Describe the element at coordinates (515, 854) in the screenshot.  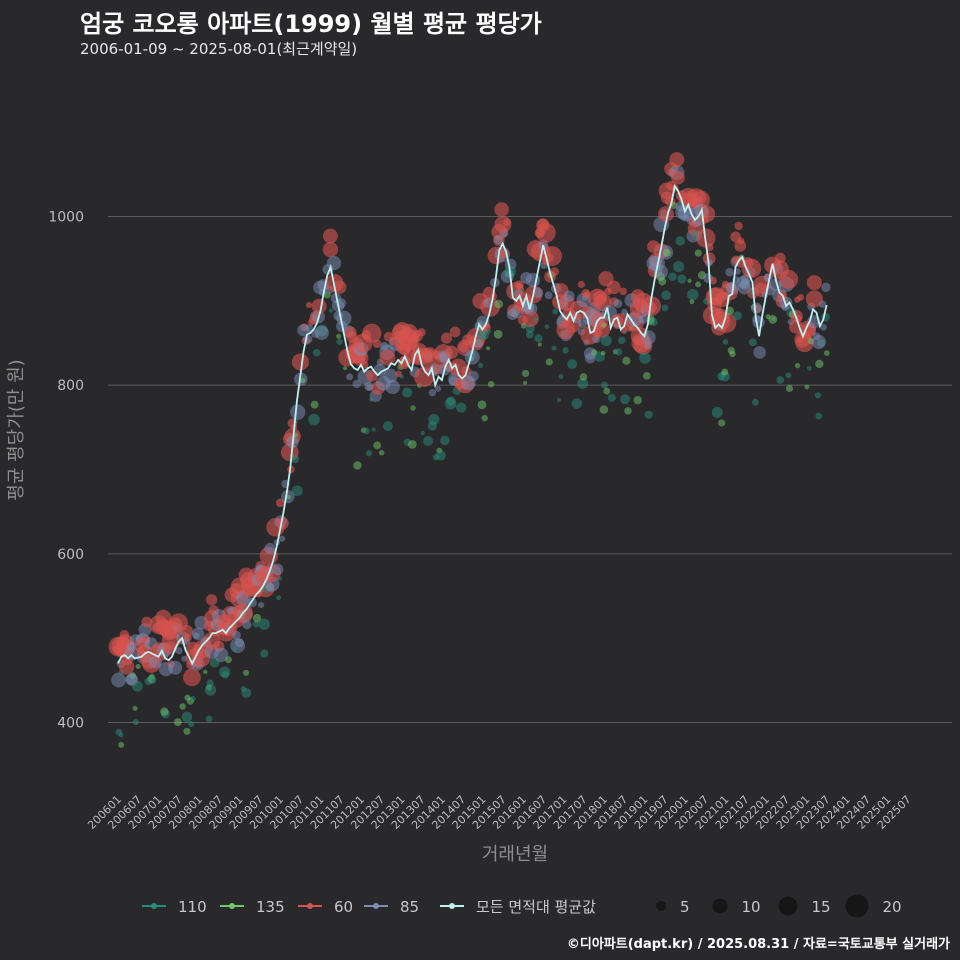
I see `x-axis-label: 거래년월` at that location.